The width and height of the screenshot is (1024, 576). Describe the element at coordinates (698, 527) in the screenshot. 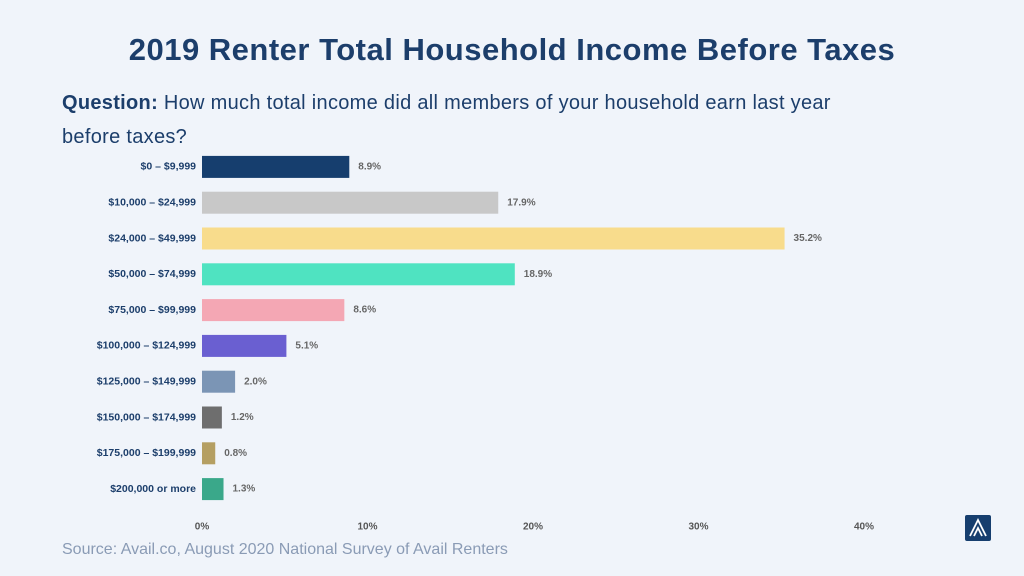

I see `x-tick-label: 30%` at that location.